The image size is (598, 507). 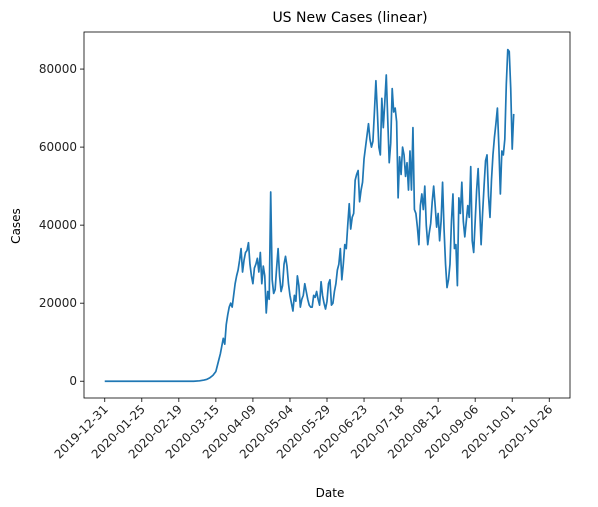 I want to click on y-axis: 0 20000 40000 60000 80000, so click(x=61, y=225).